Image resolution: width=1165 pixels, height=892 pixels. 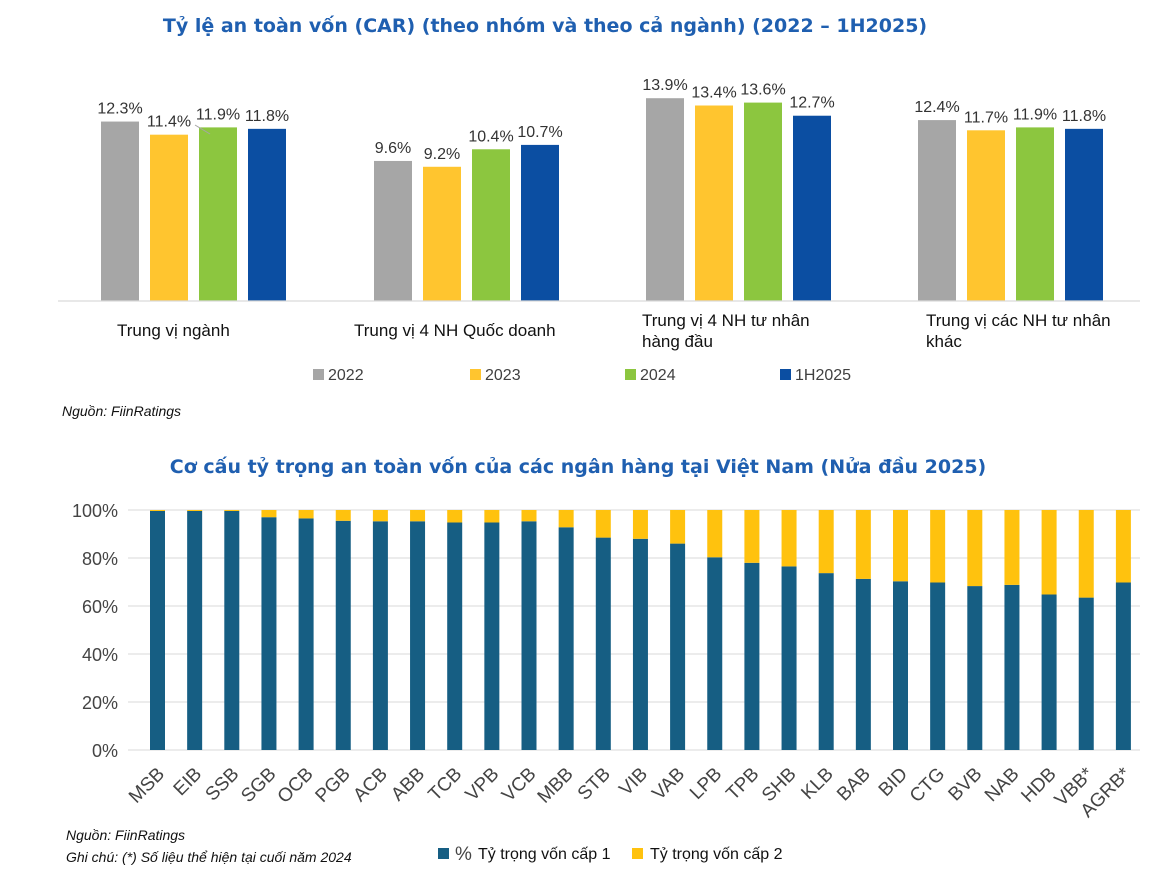 I want to click on tier2-bar-vab, so click(x=678, y=527).